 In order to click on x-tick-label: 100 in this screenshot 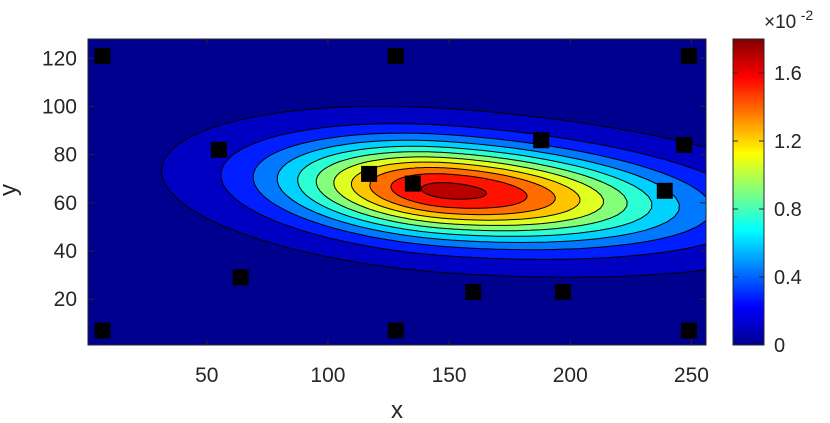, I will do `click(327, 375)`.